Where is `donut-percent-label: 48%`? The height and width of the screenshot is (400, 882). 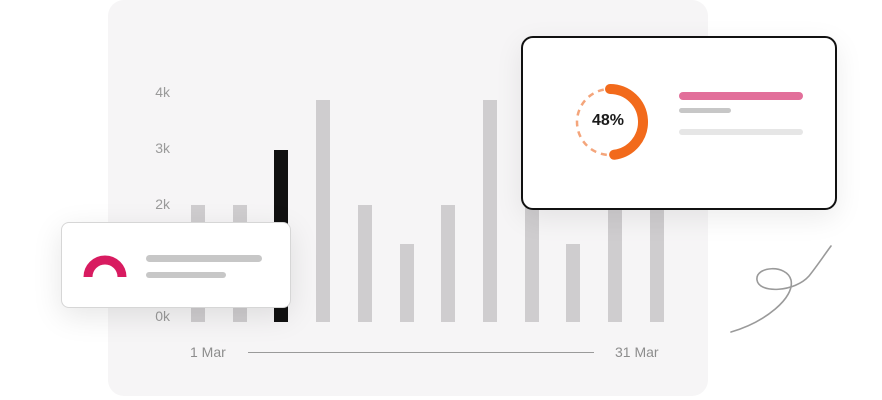
donut-percent-label: 48% is located at coordinates (608, 120).